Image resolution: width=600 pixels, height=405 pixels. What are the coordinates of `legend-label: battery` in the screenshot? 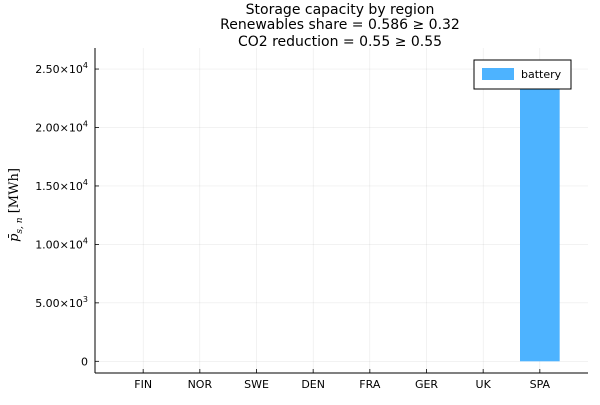 It's located at (541, 74).